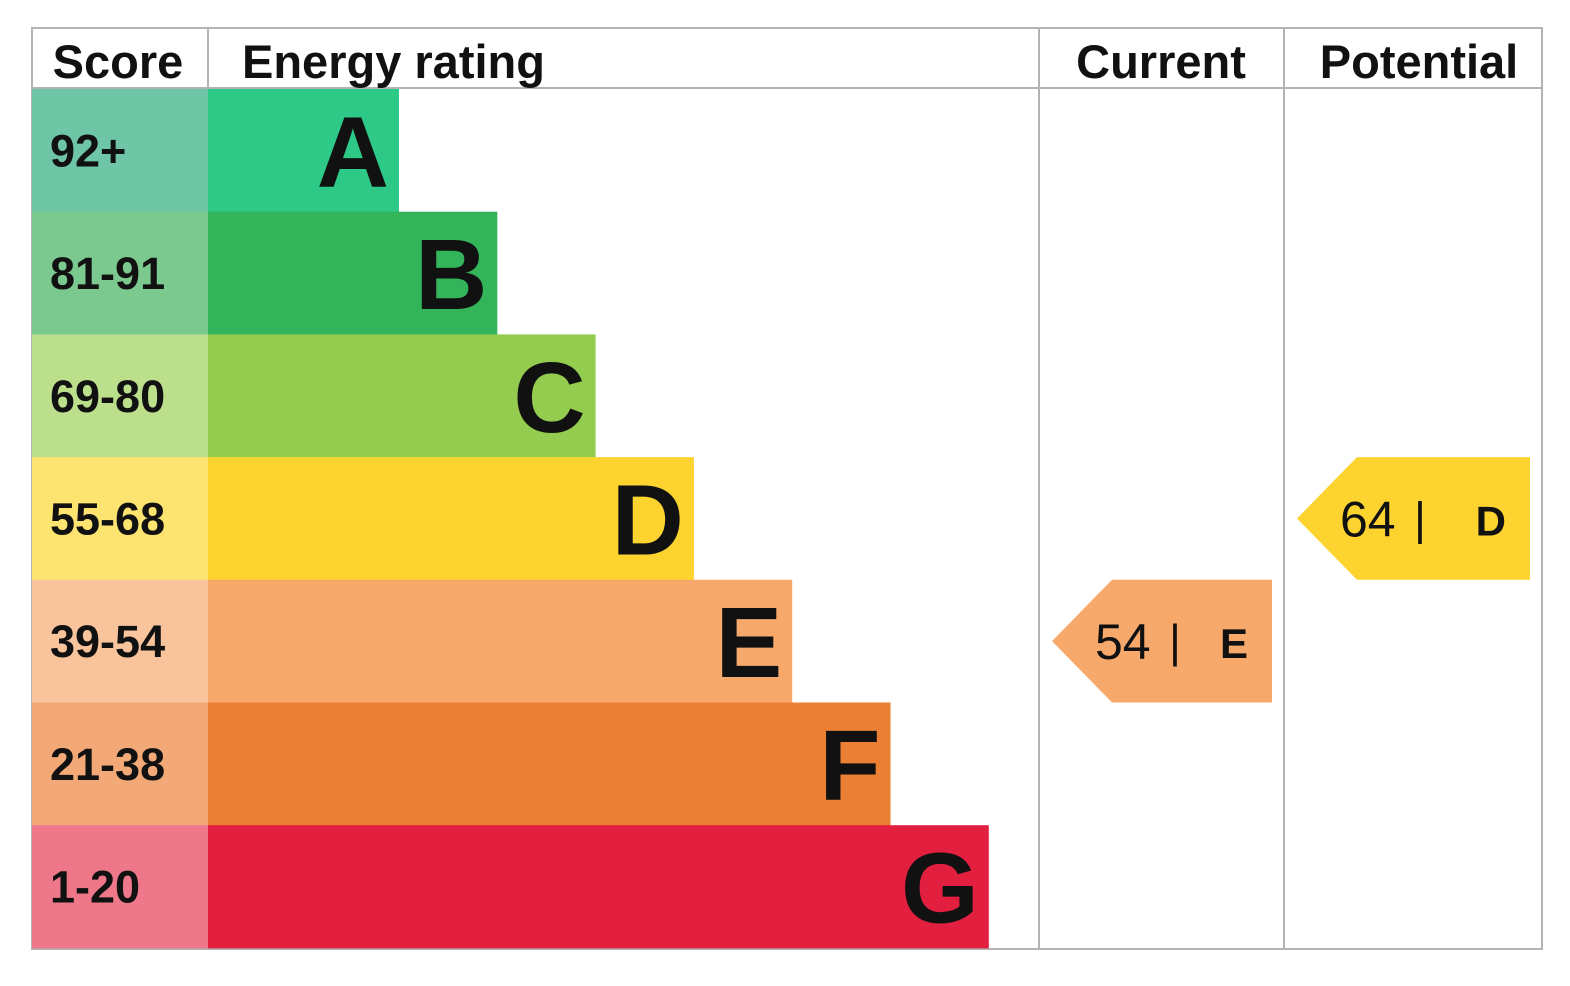 This screenshot has height=986, width=1570. What do you see at coordinates (1419, 61) in the screenshot?
I see `header-potential: Potential` at bounding box center [1419, 61].